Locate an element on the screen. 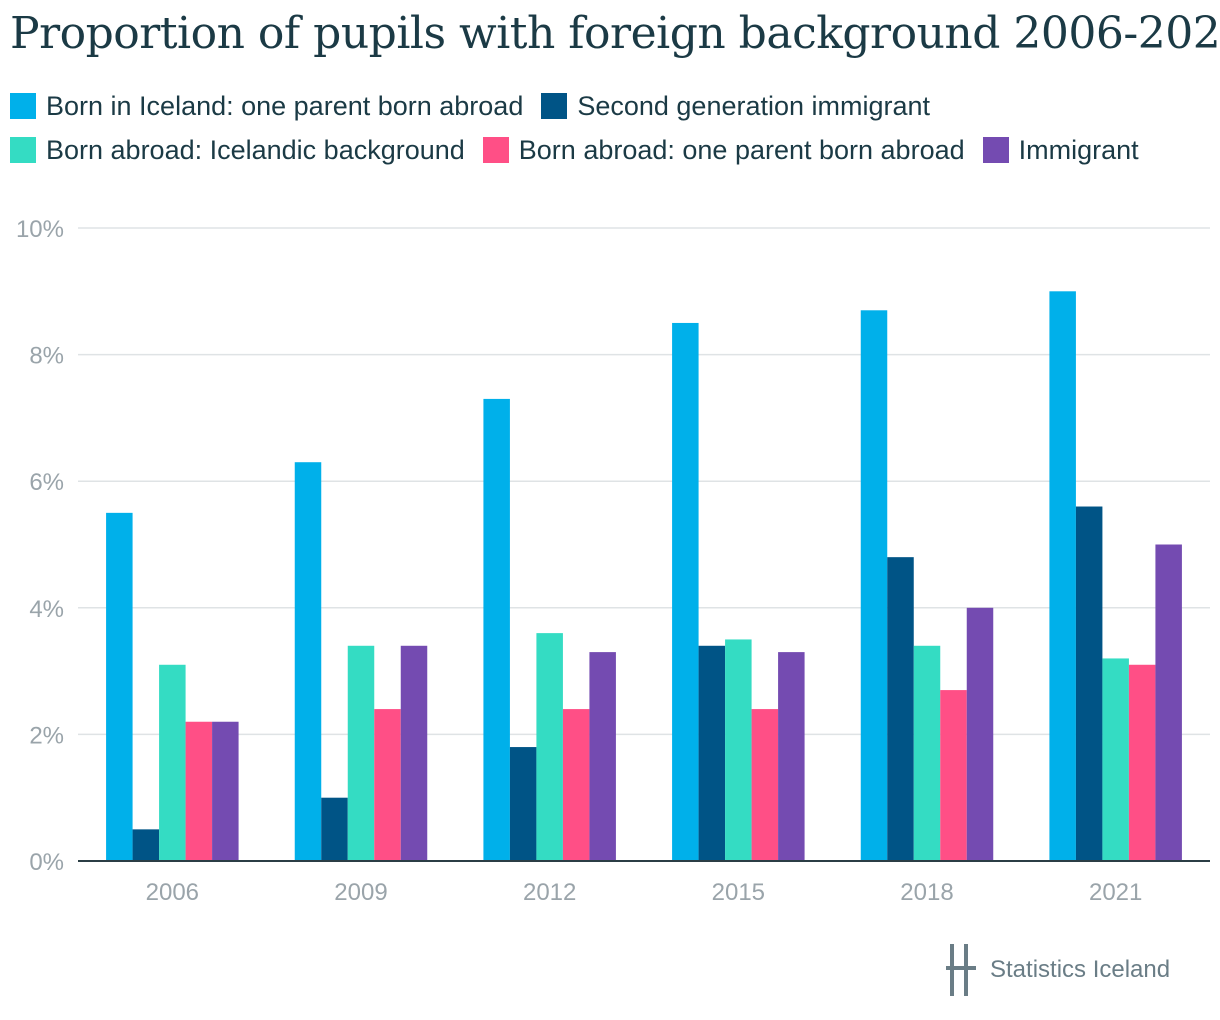  y-tick-label: 4% is located at coordinates (46, 609).